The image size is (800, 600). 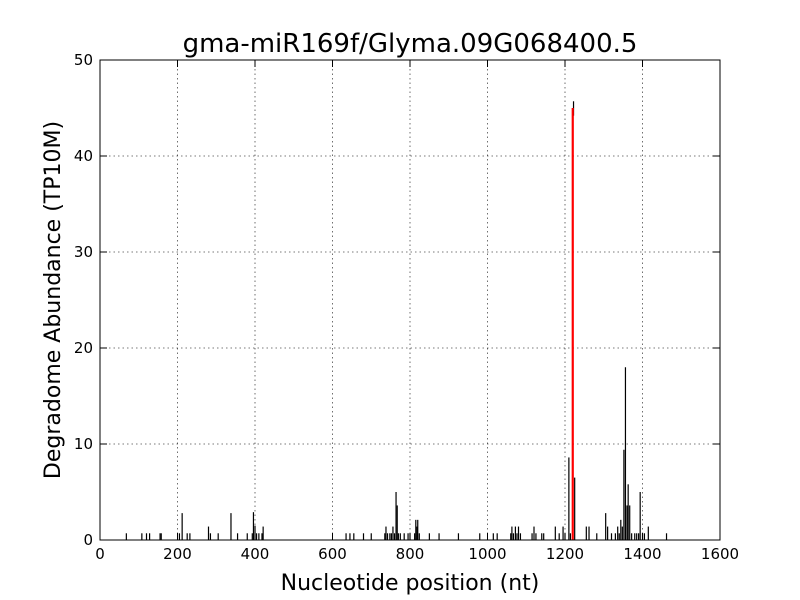 I want to click on y-tick-label: 10, so click(x=83, y=444).